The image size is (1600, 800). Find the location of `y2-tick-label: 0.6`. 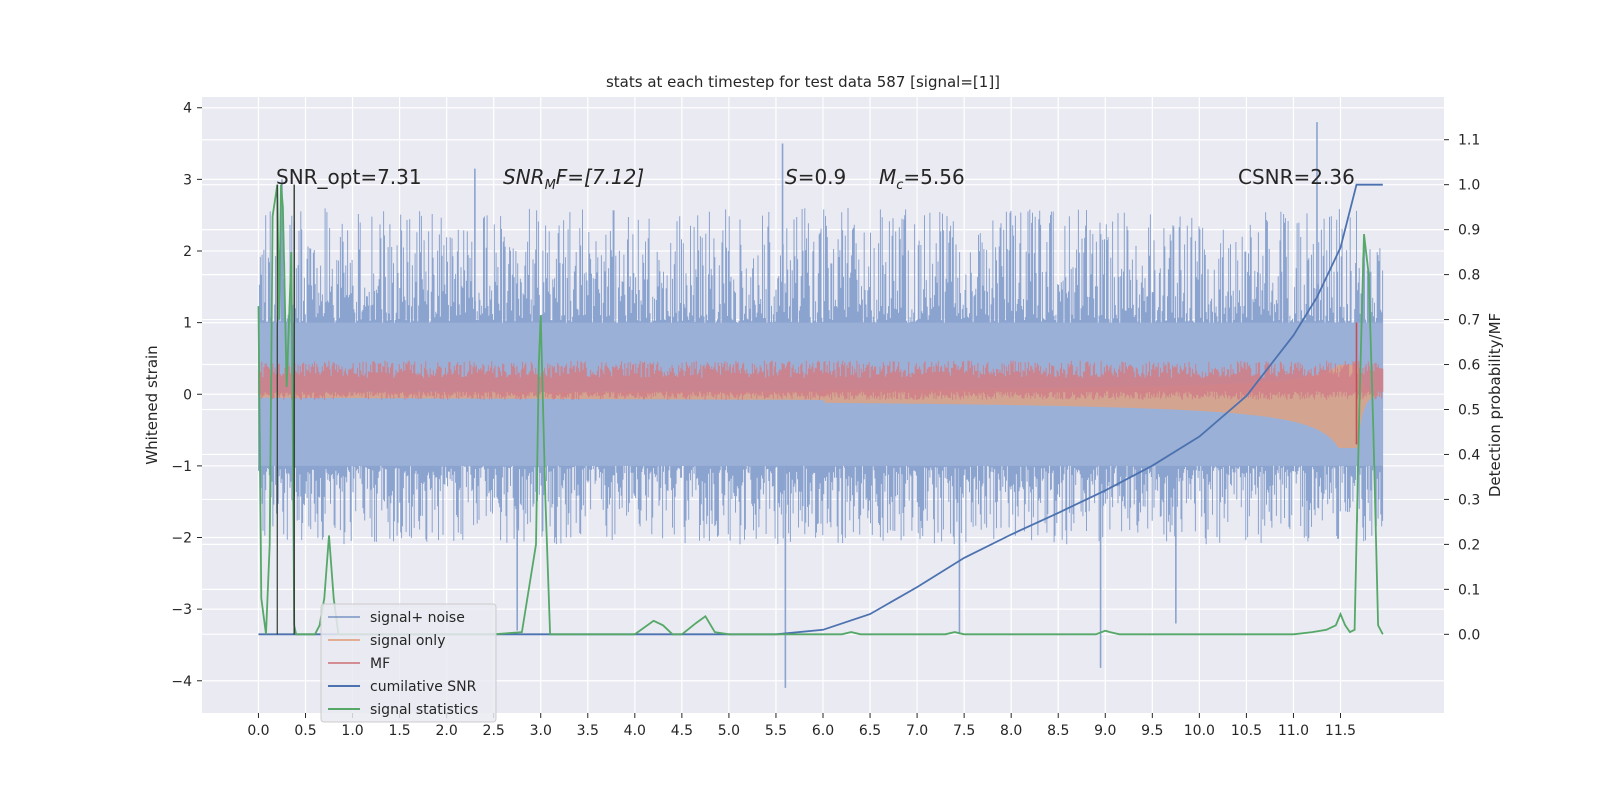

y2-tick-label: 0.6 is located at coordinates (1469, 366).